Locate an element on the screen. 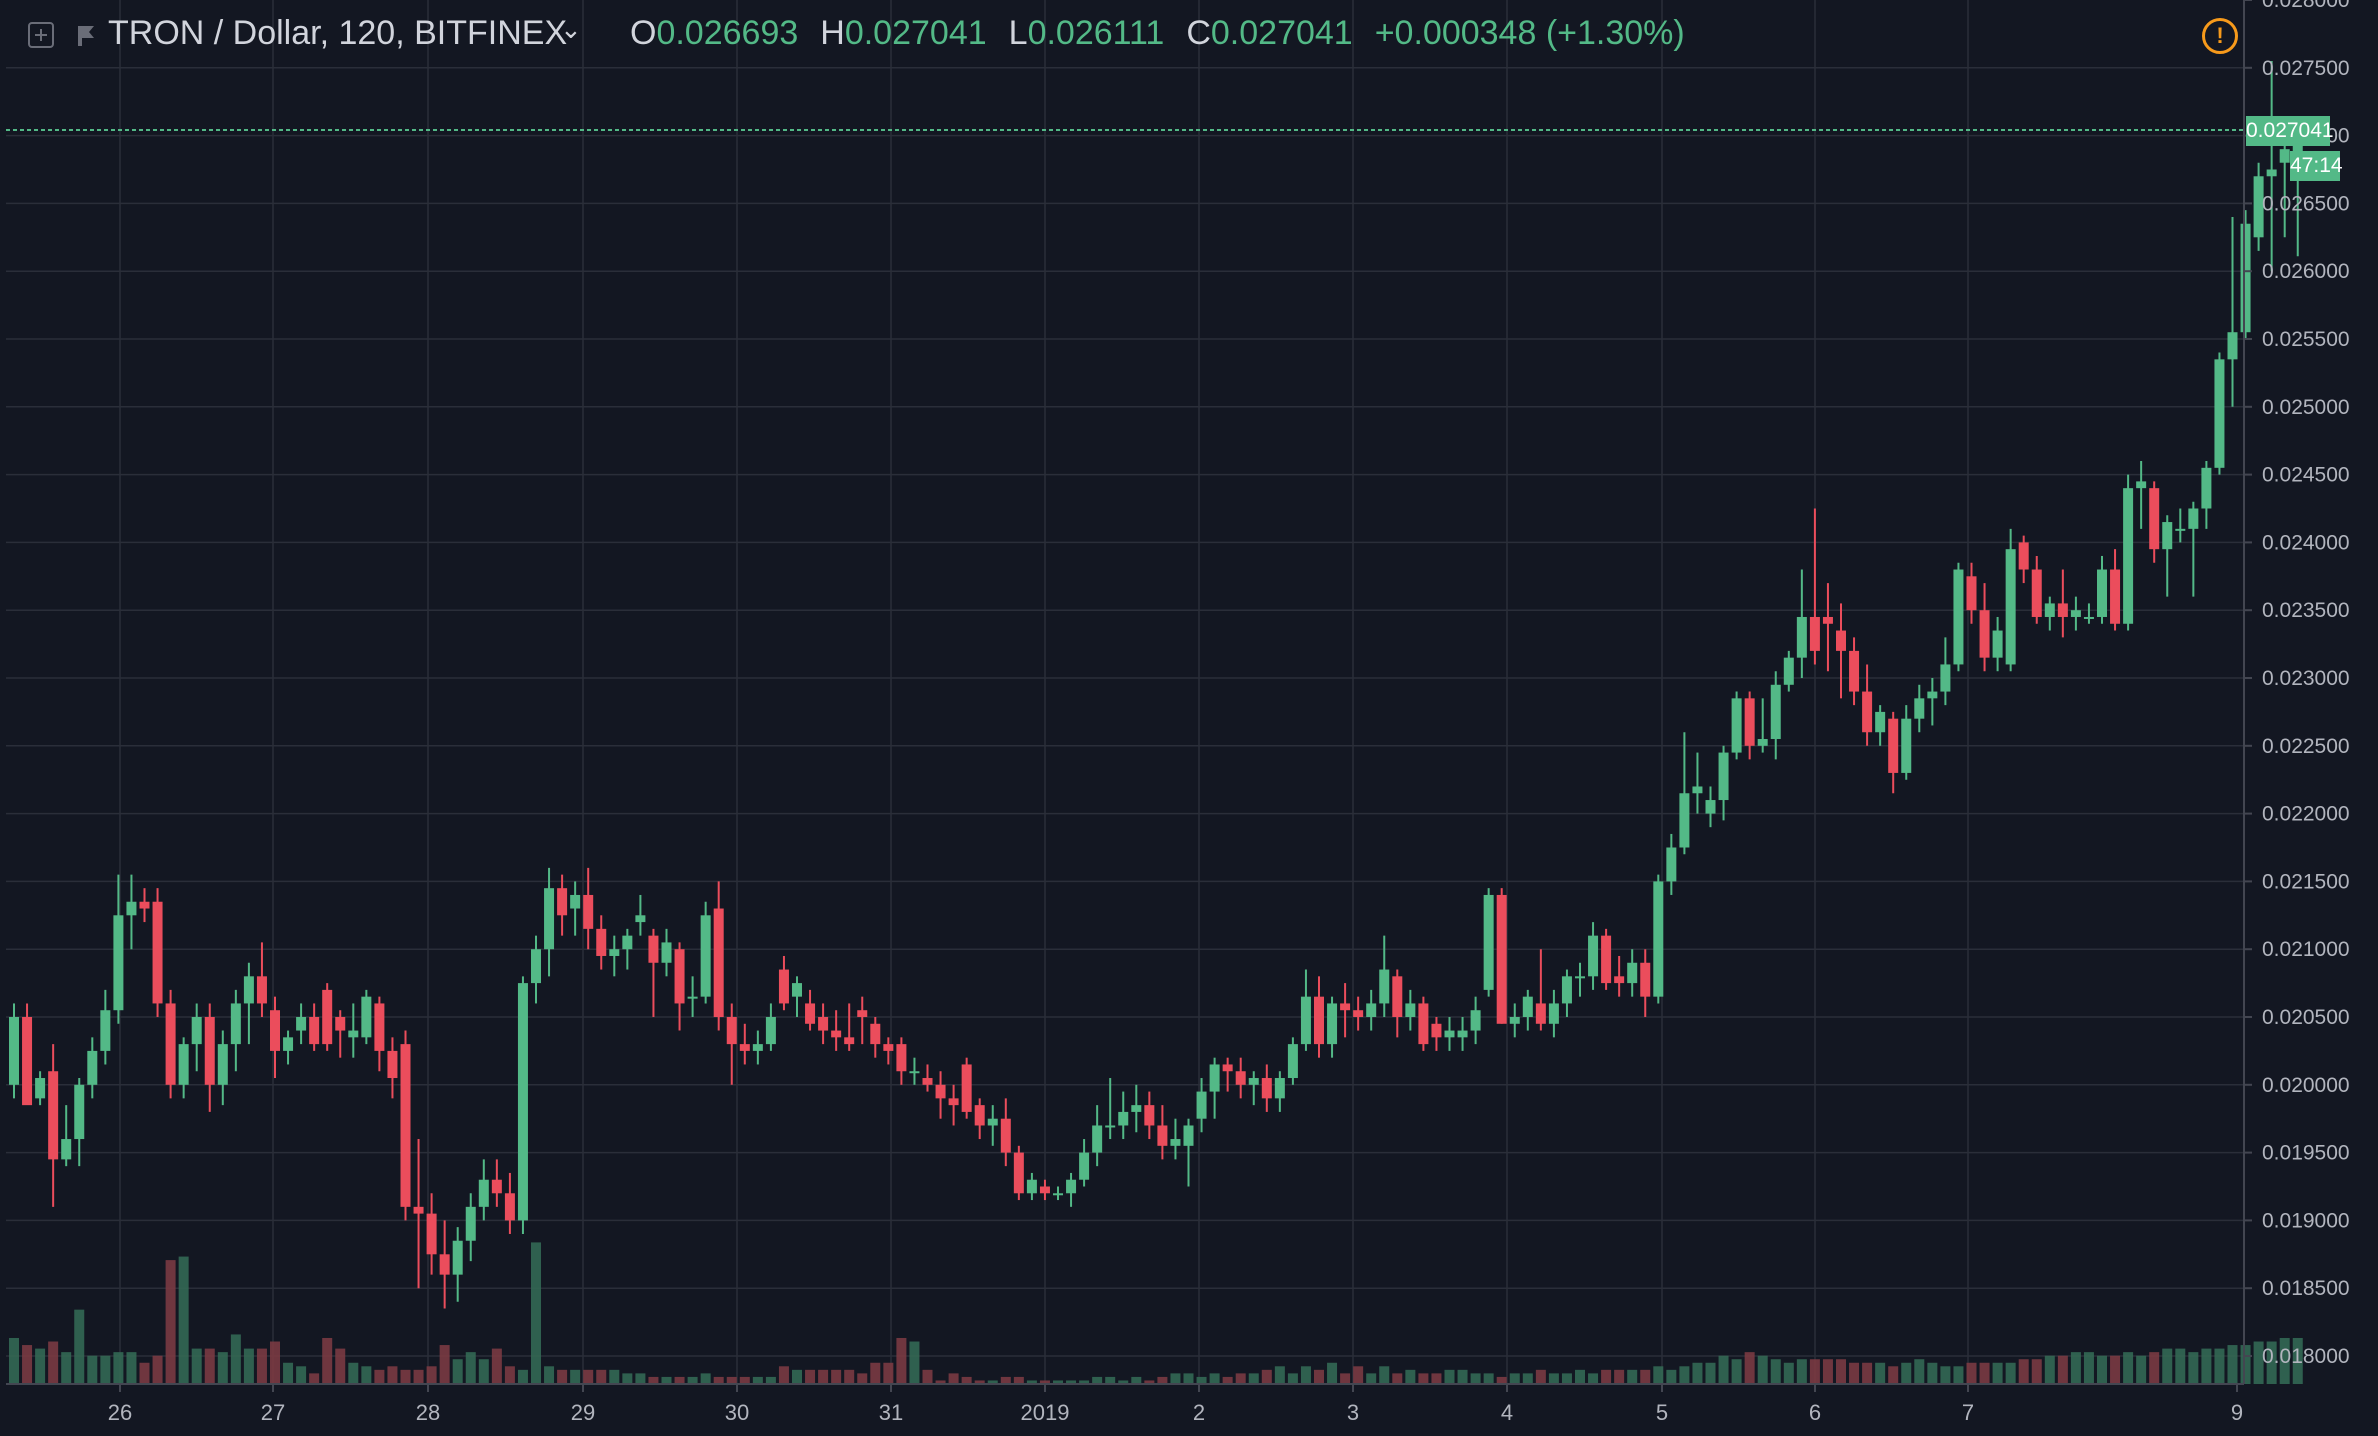 This screenshot has height=1436, width=2378. time-tick-label: 26 is located at coordinates (120, 1412).